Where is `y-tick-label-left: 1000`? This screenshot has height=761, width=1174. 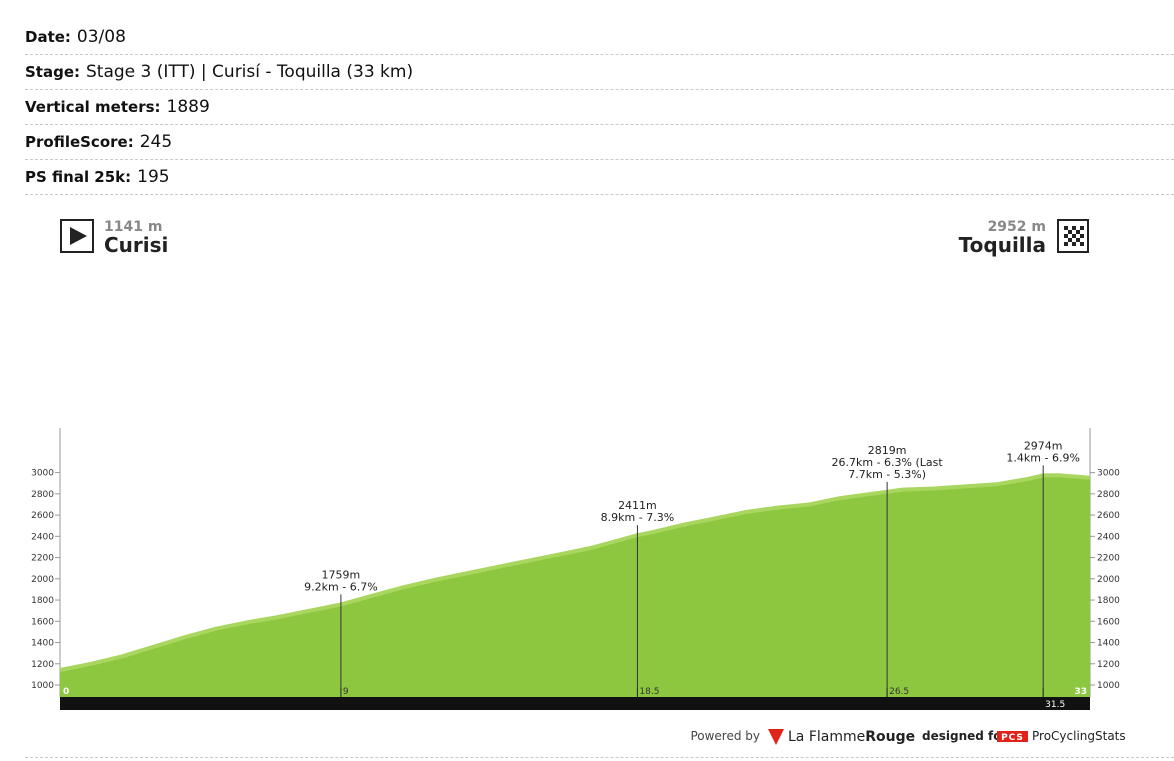 y-tick-label-left: 1000 is located at coordinates (42, 686).